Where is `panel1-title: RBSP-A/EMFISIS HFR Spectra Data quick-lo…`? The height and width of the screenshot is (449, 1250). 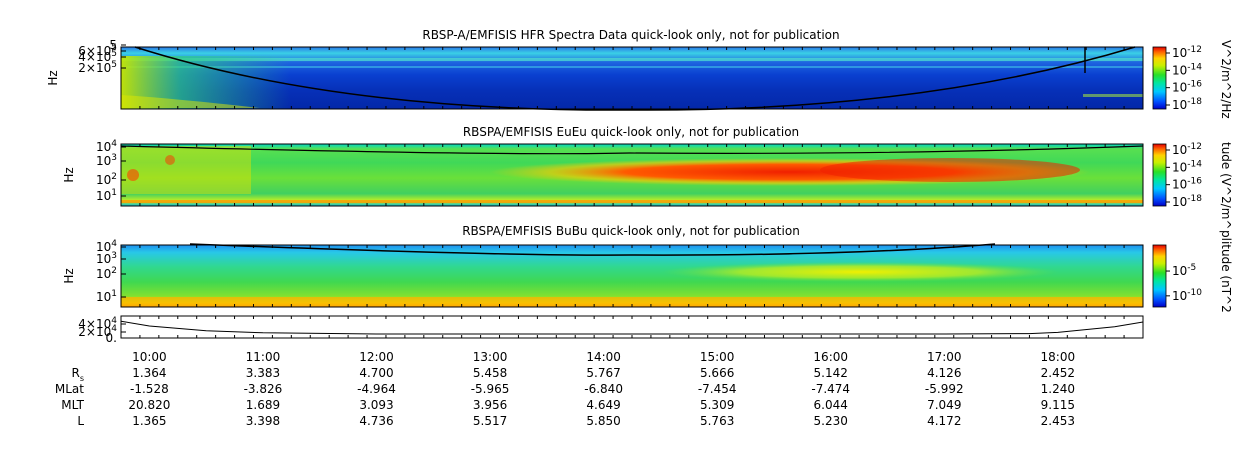 panel1-title: RBSP-A/EMFISIS HFR Spectra Data quick-lo… is located at coordinates (630, 35).